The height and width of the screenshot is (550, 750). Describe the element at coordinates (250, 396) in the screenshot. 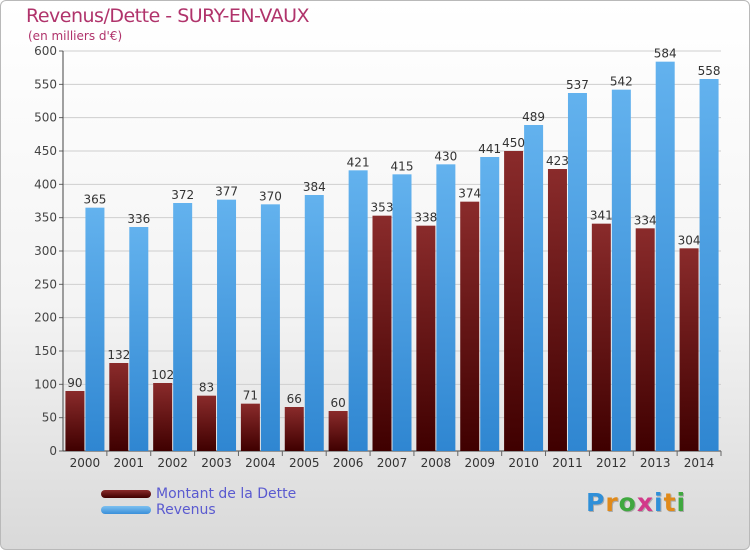

I see `data-label-dette: 71` at that location.